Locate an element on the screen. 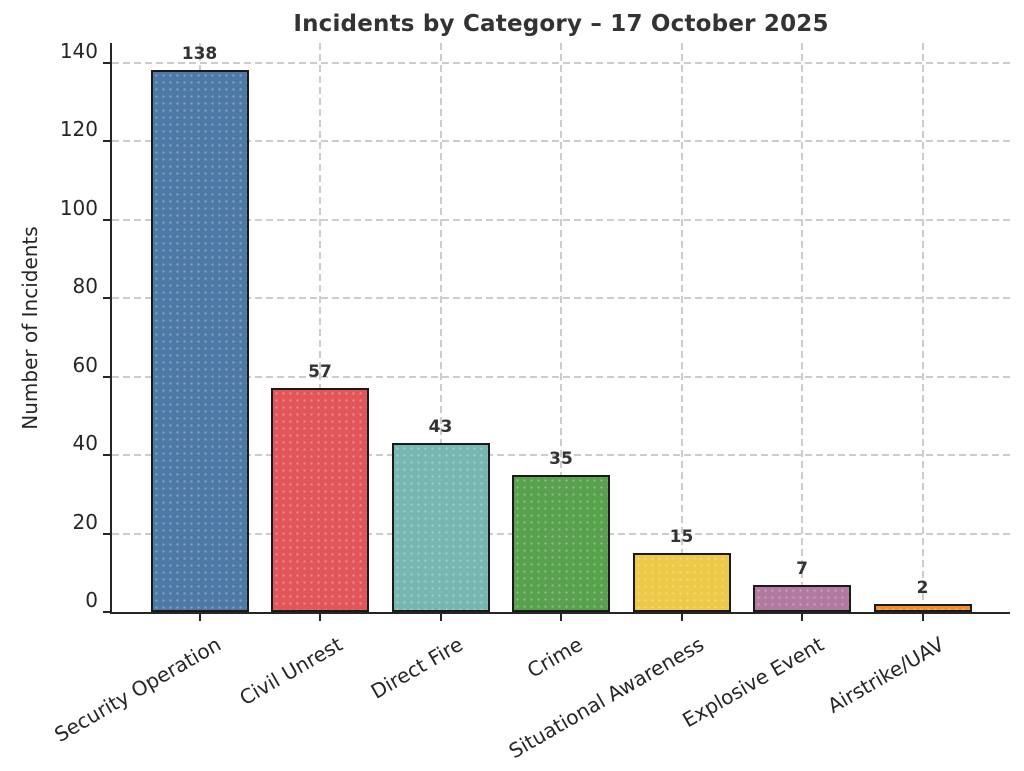  v-gridline-explosive-event is located at coordinates (802, 327).